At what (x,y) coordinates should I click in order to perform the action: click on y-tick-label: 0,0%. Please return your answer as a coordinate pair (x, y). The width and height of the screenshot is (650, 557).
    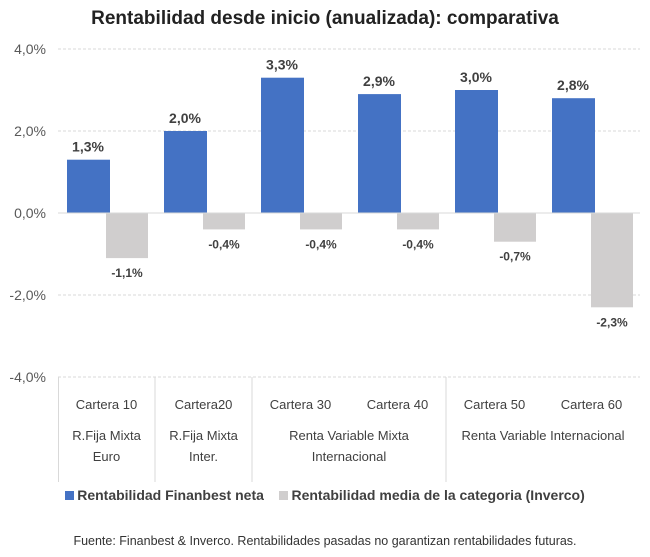
    Looking at the image, I should click on (30, 213).